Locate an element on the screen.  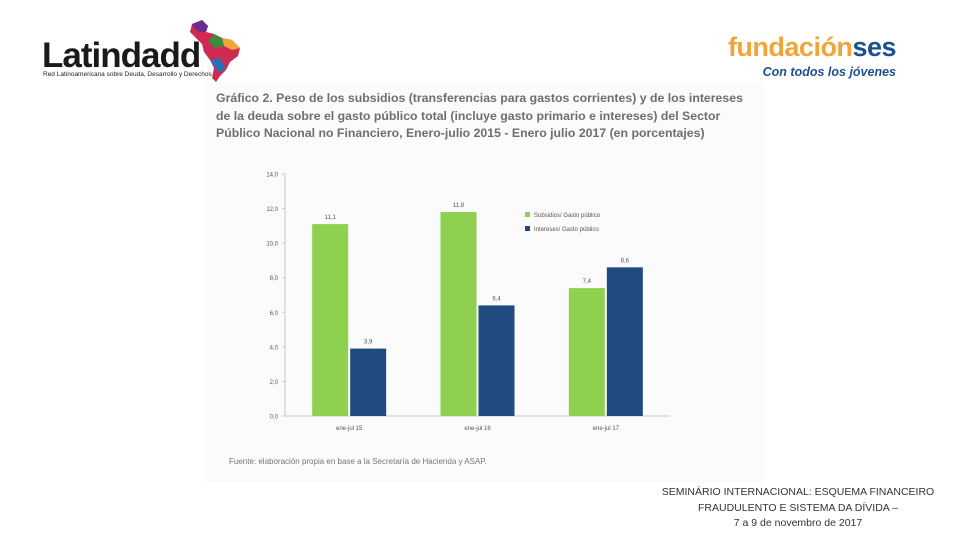
y-tick-label: 6,0 is located at coordinates (274, 314).